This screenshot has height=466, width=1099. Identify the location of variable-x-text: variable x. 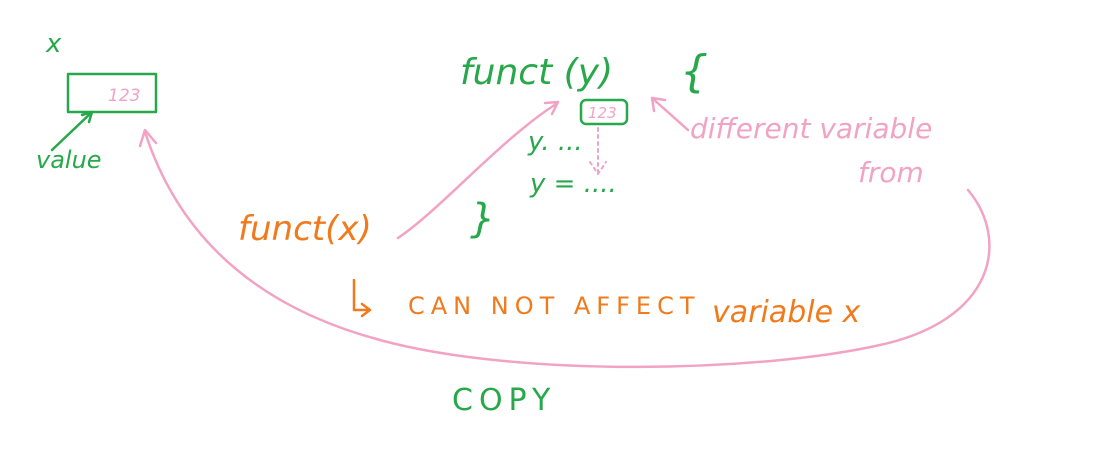
(786, 312).